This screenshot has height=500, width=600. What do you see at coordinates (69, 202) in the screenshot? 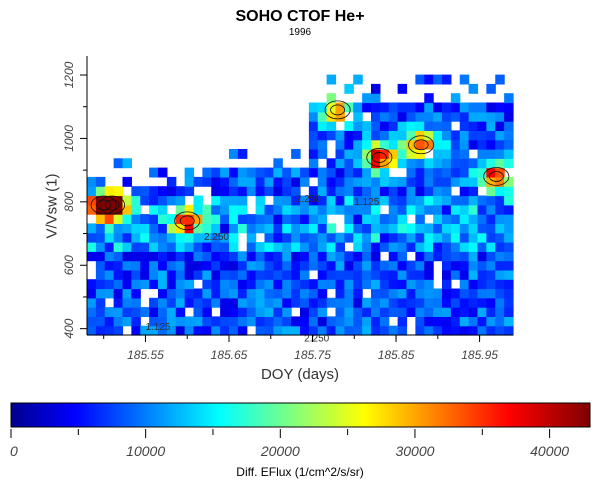
I see `y-tick-label: 800` at bounding box center [69, 202].